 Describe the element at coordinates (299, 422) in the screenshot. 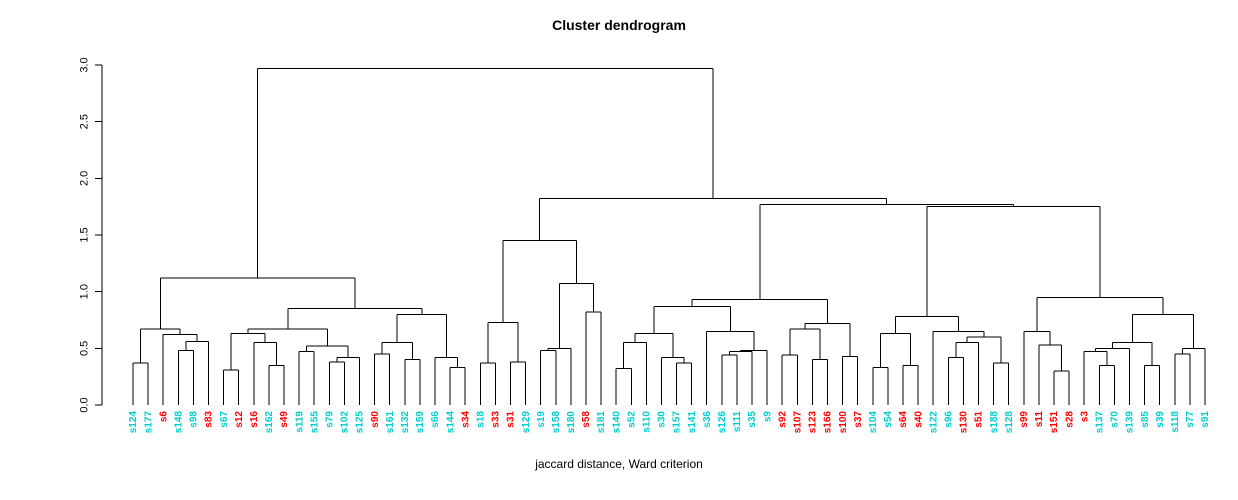

I see `leaf-label: s119` at that location.